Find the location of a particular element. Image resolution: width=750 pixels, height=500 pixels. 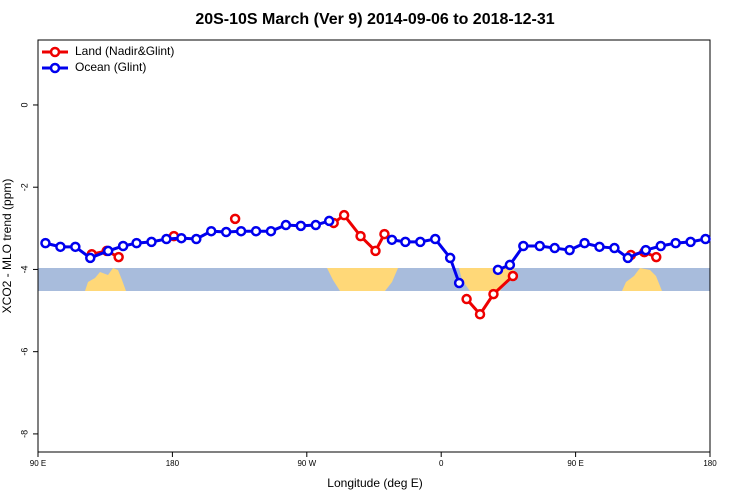

y-axis-title: XCO2 - MLO trend (ppm) is located at coordinates (7, 246).